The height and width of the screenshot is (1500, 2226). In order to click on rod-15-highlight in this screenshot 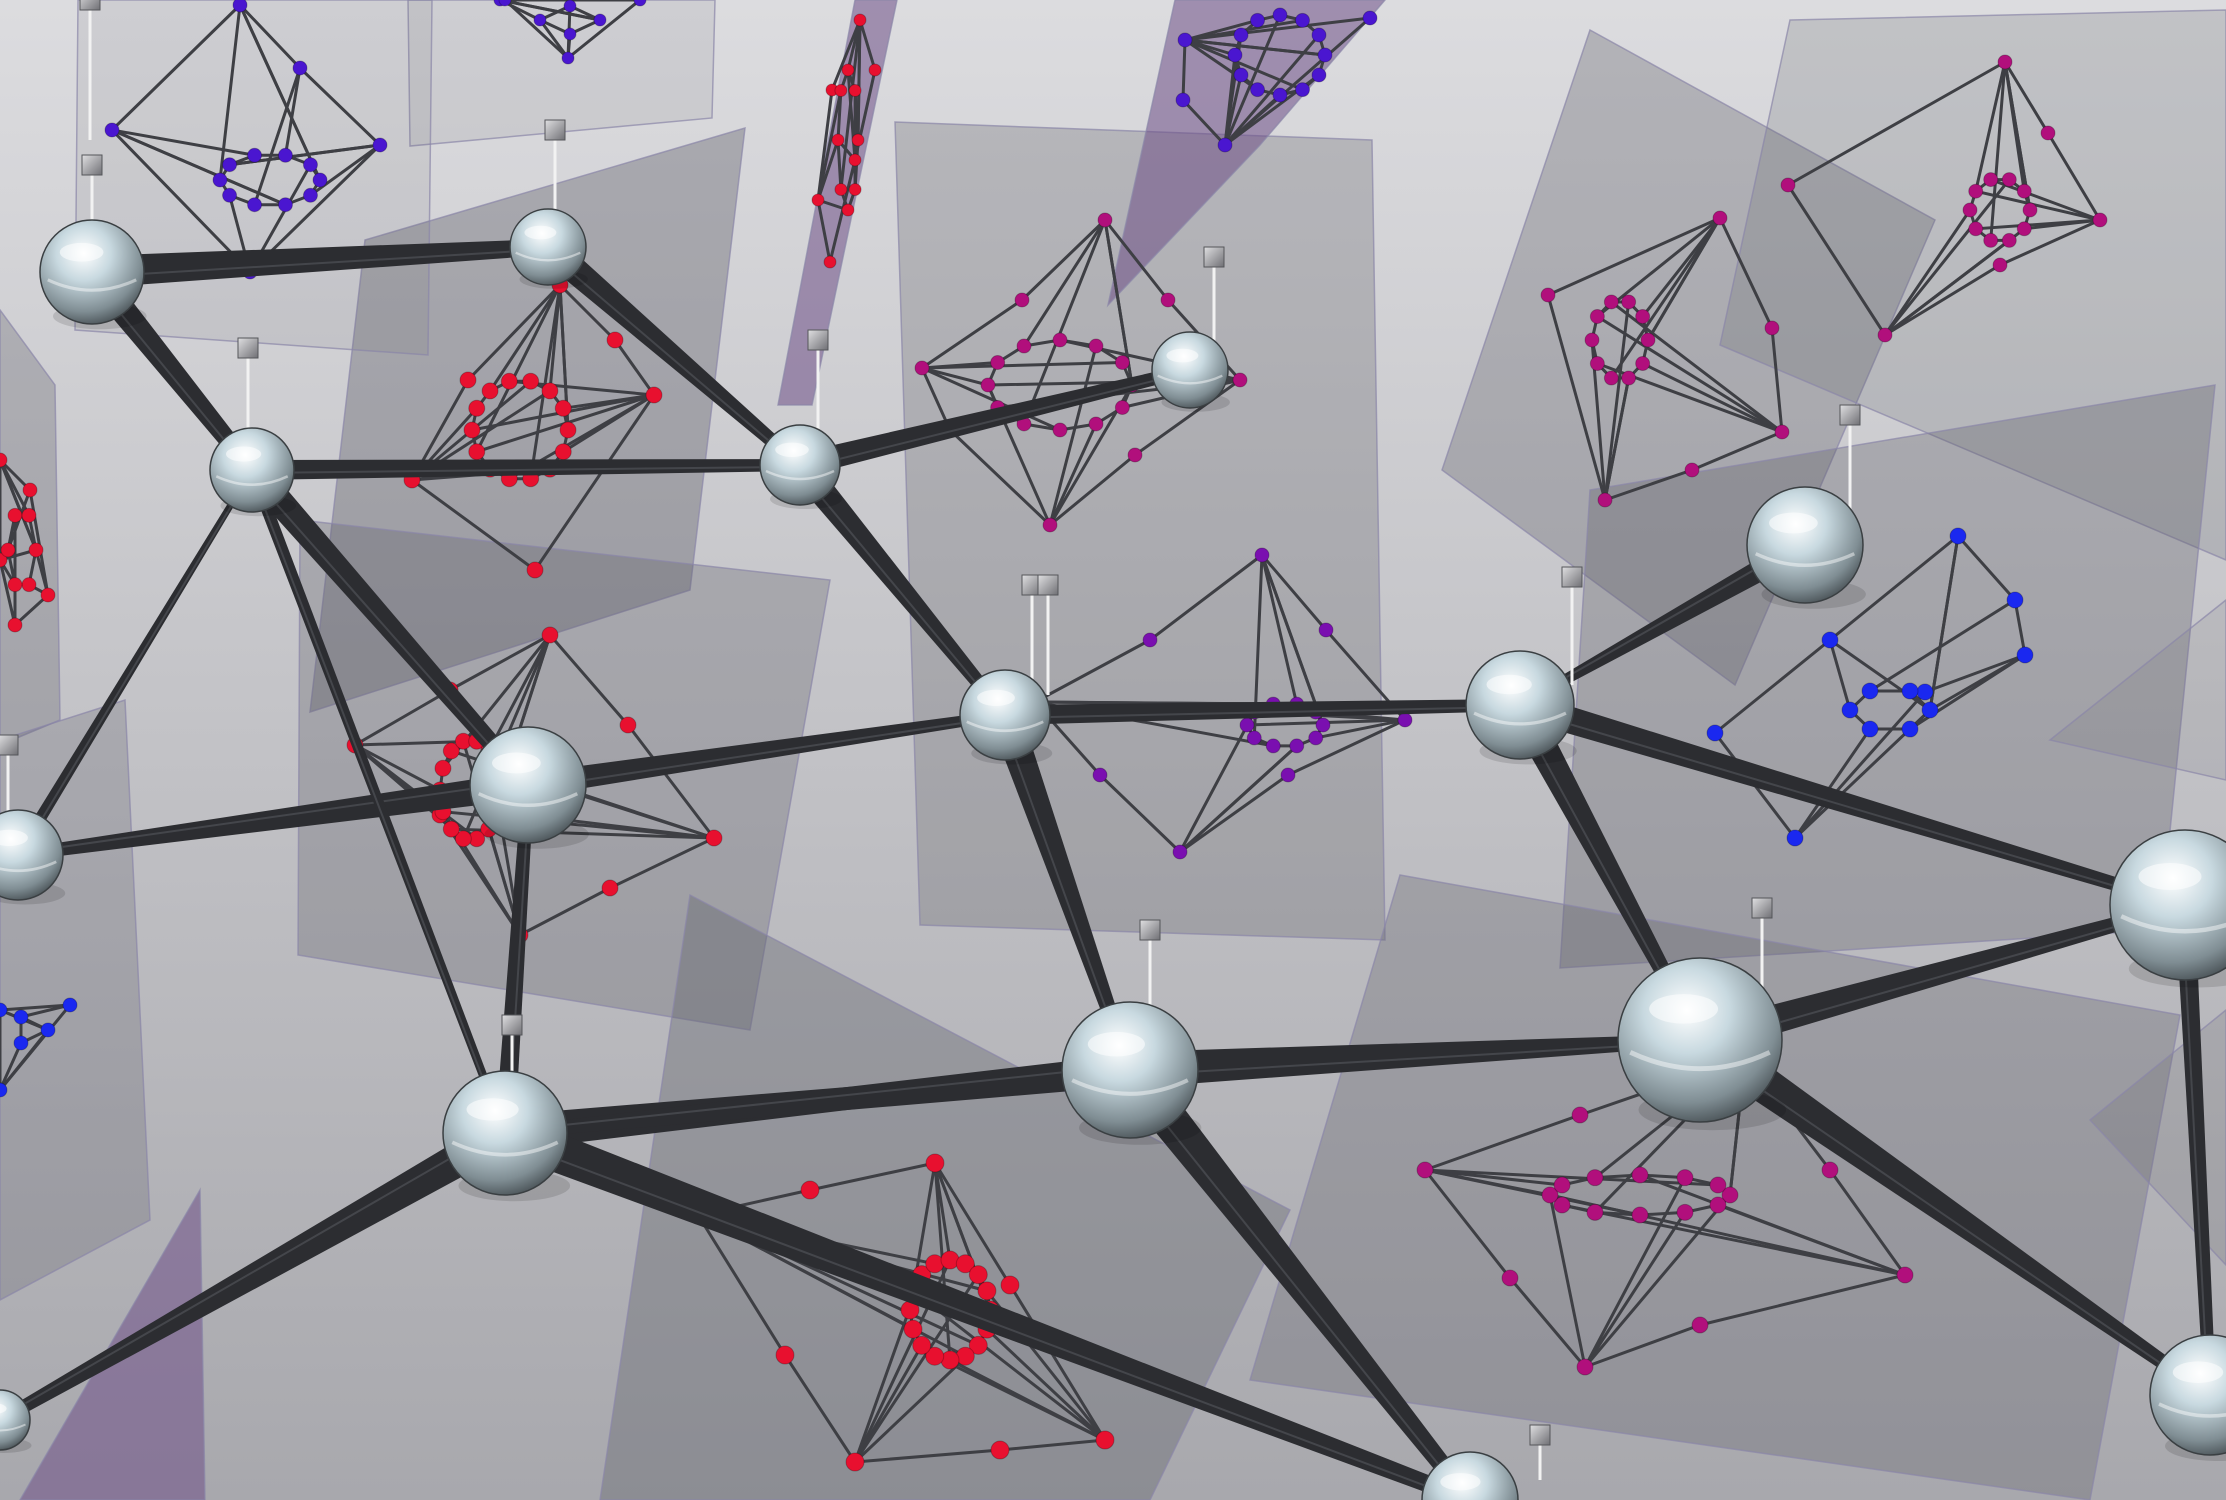, I will do `click(1415, 1058)`.